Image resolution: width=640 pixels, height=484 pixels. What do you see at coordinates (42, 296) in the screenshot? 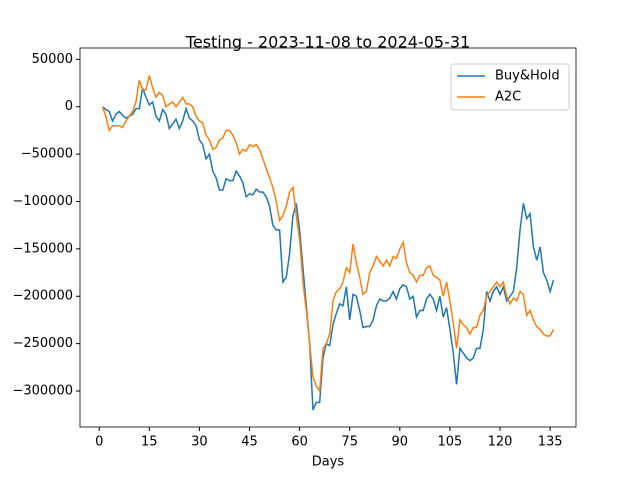
I see `y-tick-label: −200000` at bounding box center [42, 296].